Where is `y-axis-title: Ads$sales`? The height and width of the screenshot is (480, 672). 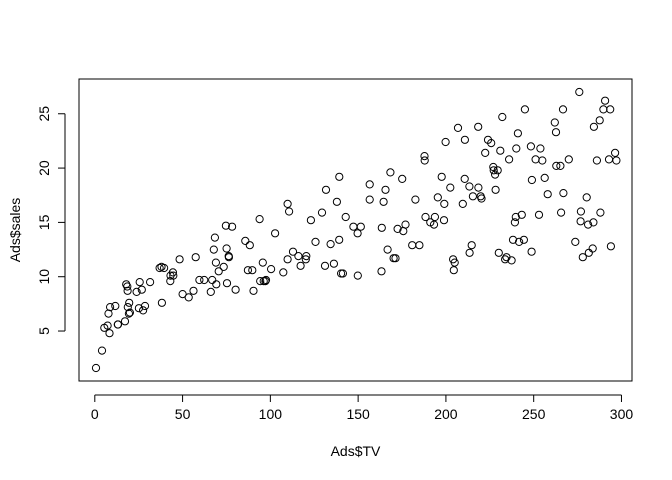
y-axis-title: Ads$sales is located at coordinates (15, 230).